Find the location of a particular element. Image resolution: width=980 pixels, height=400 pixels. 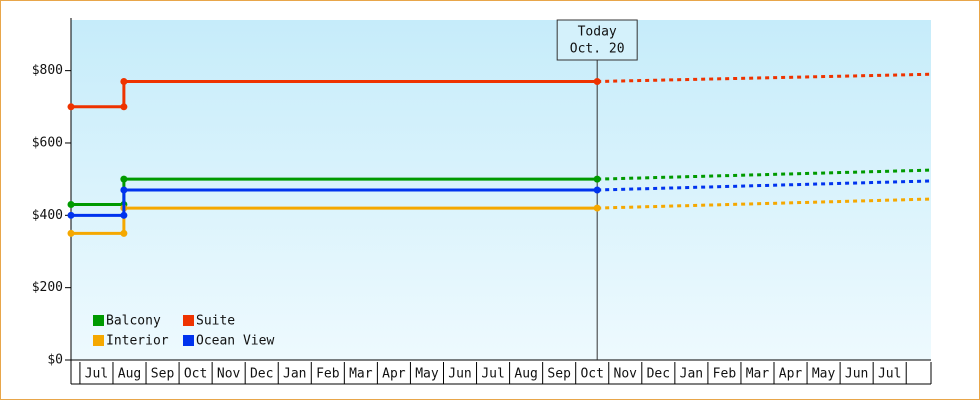

legend-label: Interior is located at coordinates (137, 341).